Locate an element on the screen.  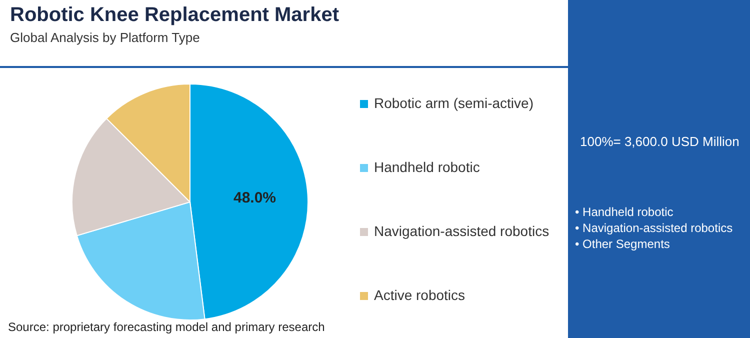
data-label: 48.0% is located at coordinates (255, 197).